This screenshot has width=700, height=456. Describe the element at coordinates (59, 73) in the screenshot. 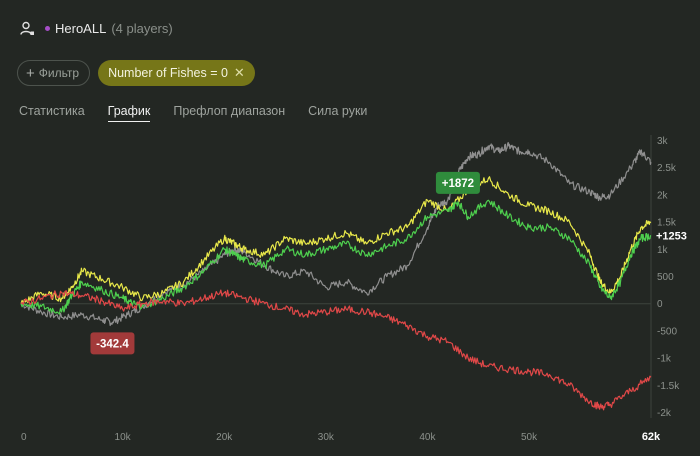

I see `add-filter-label: Фильтр` at that location.